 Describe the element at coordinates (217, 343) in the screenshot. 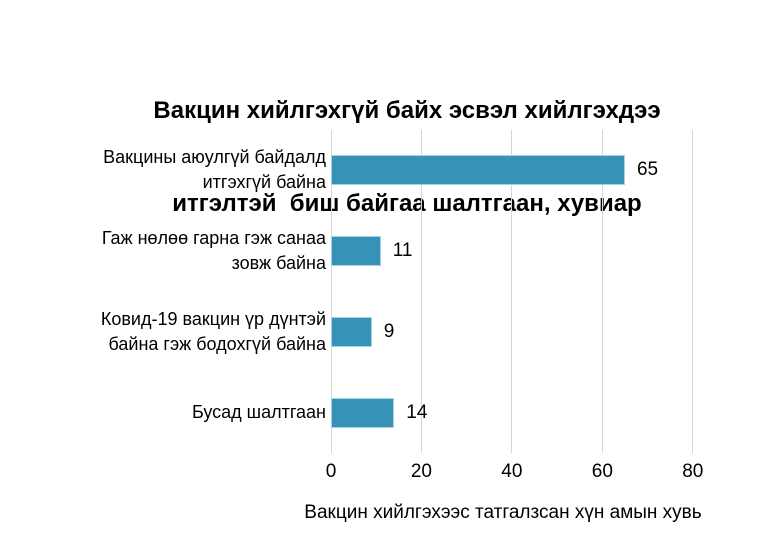

I see `category-label-line: байна гэж бодохгүй байна` at that location.